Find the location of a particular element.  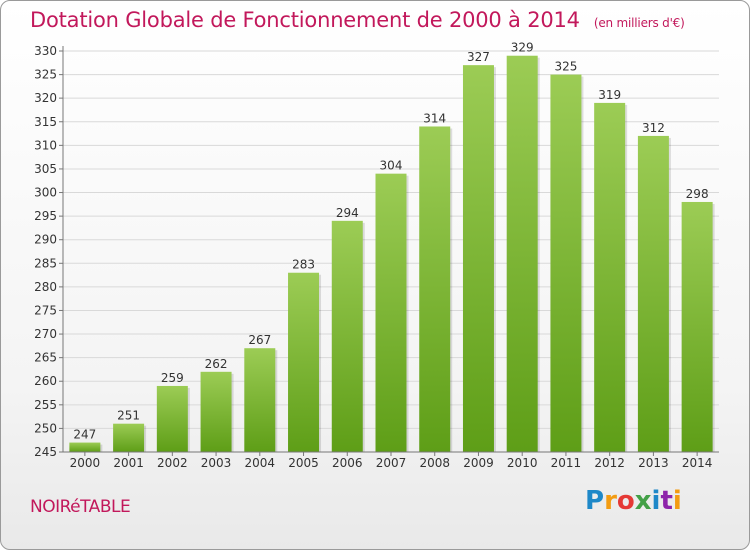

y-tick-label: 270 is located at coordinates (45, 334).